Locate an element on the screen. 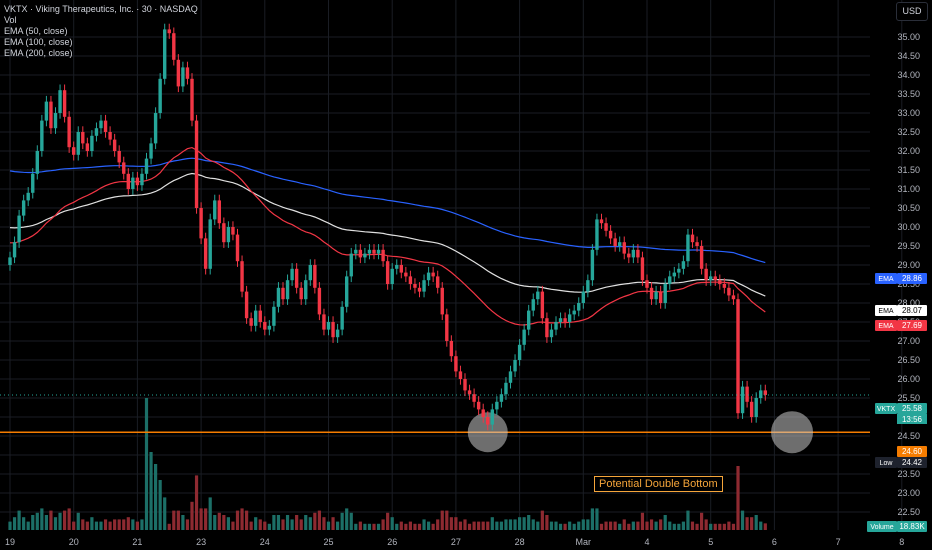 The image size is (932, 550). price-tick-label: 27.00 is located at coordinates (908, 341).